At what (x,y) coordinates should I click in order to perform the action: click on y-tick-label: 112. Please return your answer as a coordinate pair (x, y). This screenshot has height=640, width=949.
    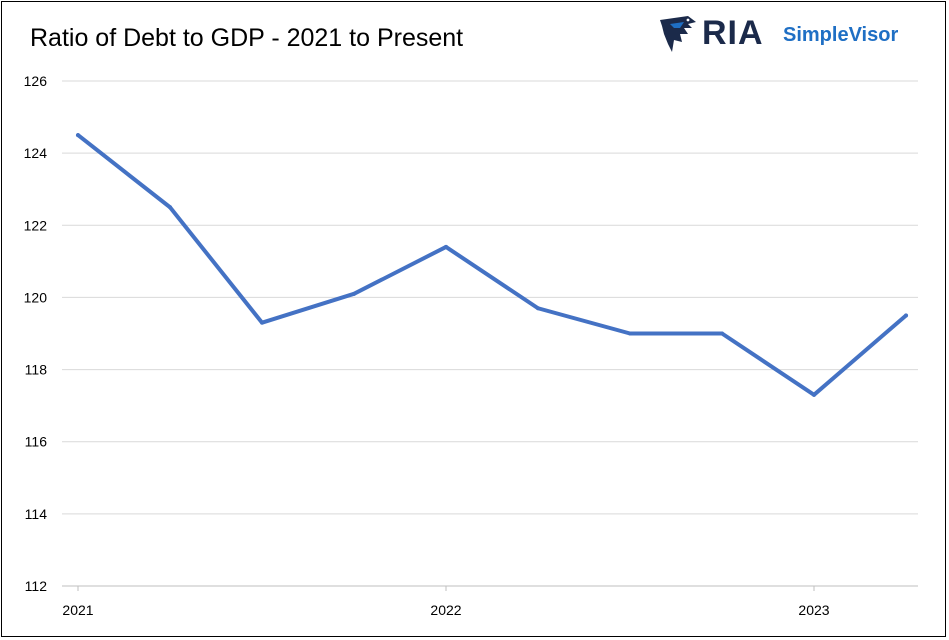
    Looking at the image, I should click on (36, 586).